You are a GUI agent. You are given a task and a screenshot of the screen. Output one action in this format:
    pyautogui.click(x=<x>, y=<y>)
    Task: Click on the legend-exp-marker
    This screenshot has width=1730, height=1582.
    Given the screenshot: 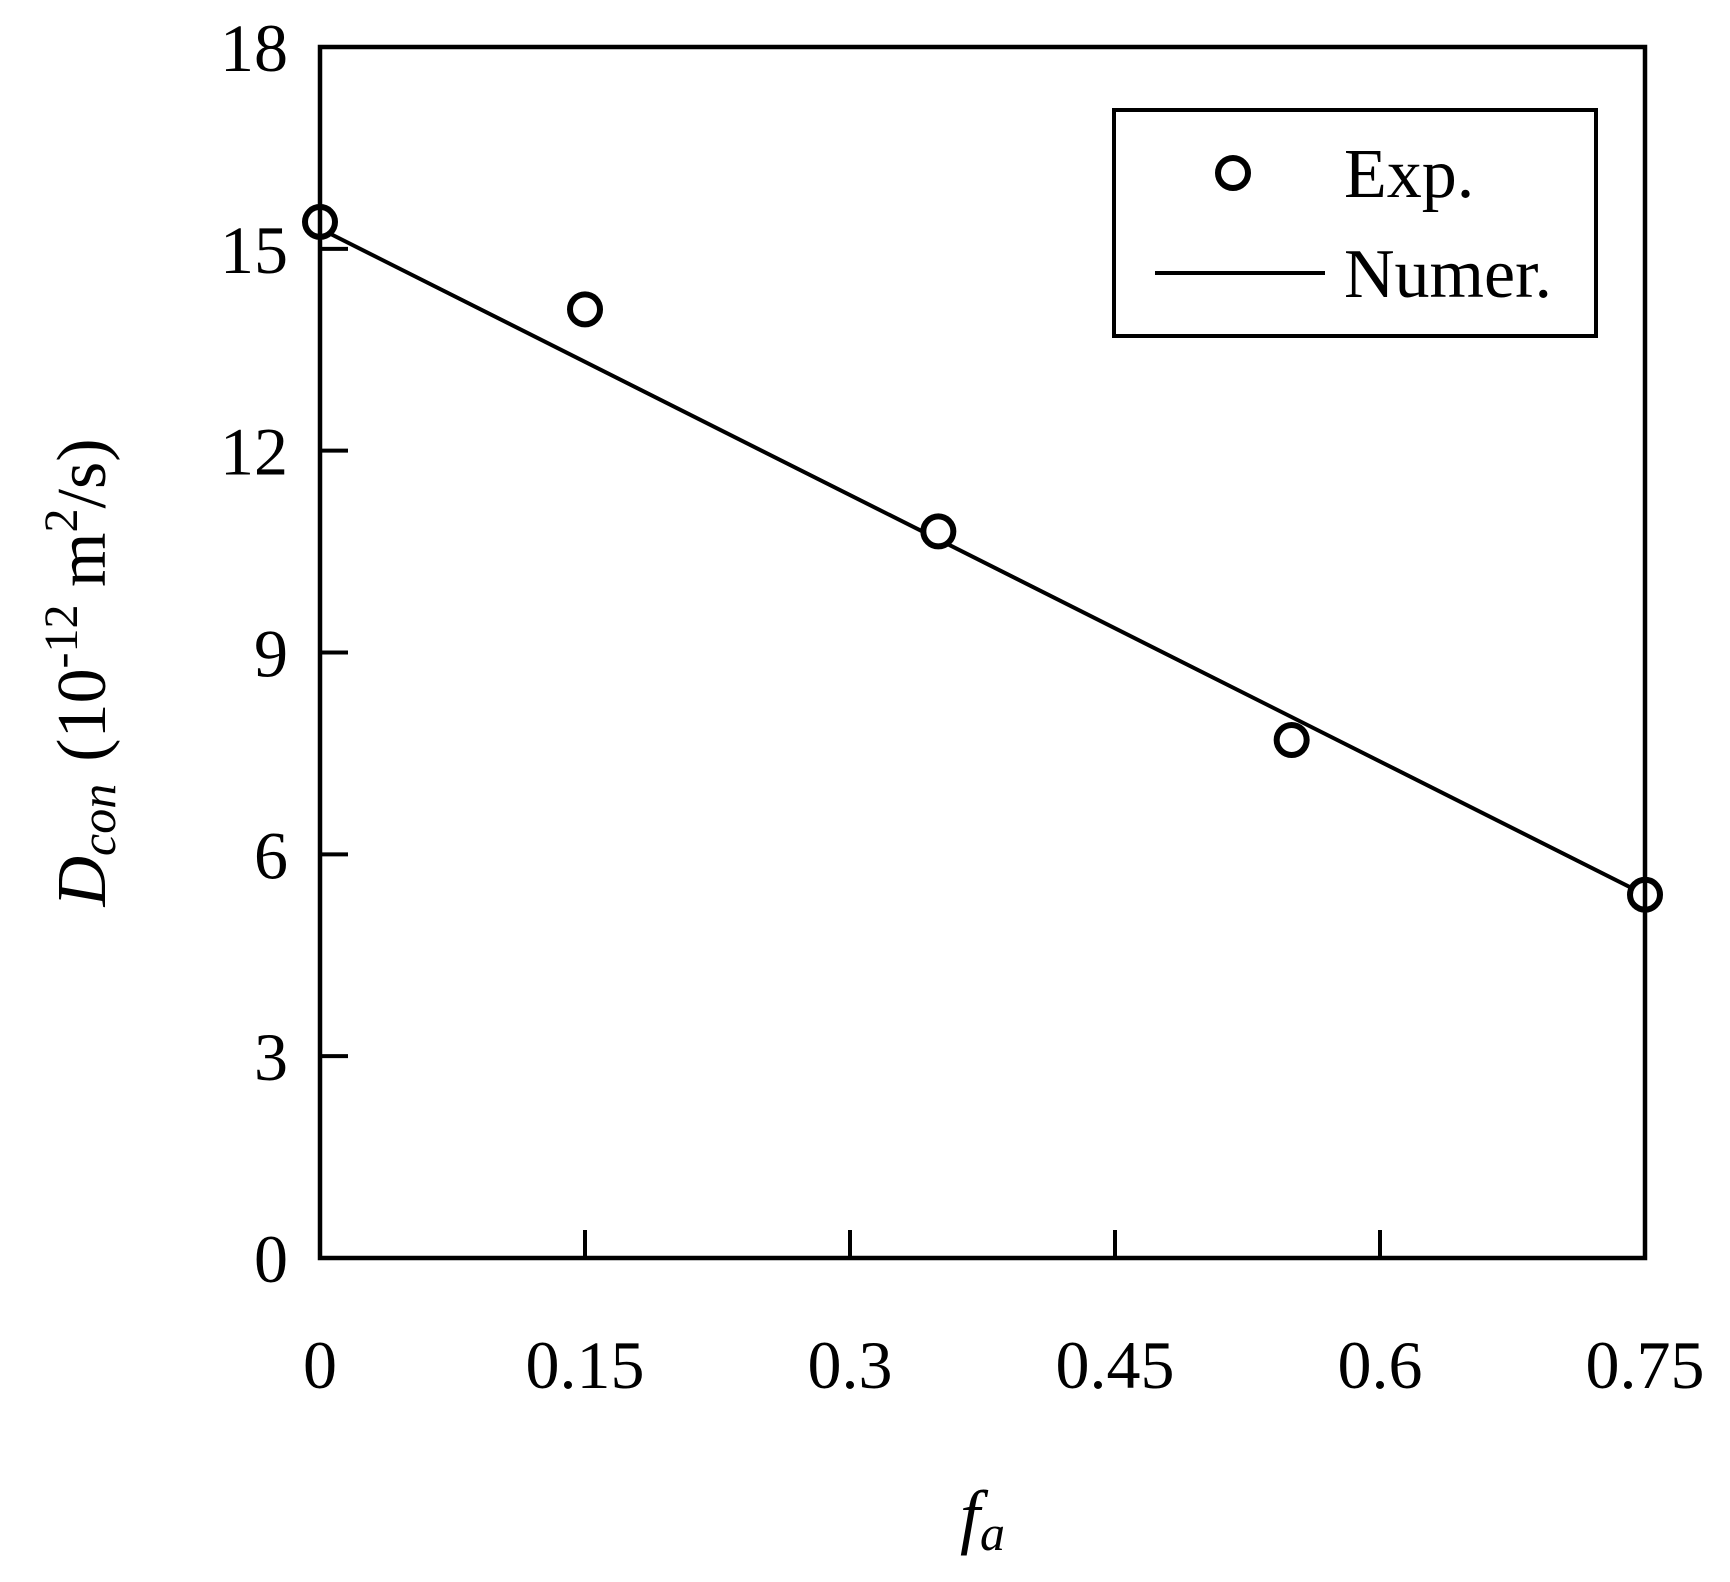 What is the action you would take?
    pyautogui.click(x=1233, y=173)
    